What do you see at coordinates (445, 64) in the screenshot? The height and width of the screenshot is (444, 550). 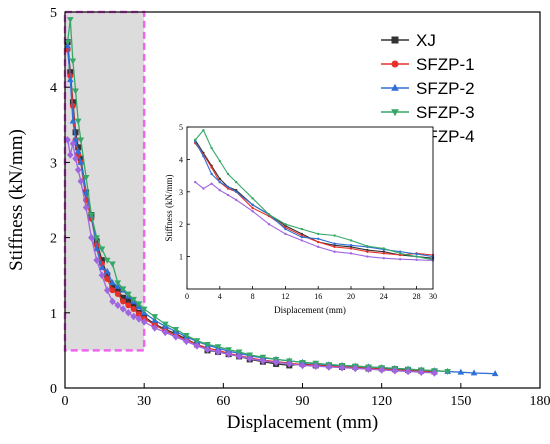 I see `legend-label: SFZP-1` at bounding box center [445, 64].